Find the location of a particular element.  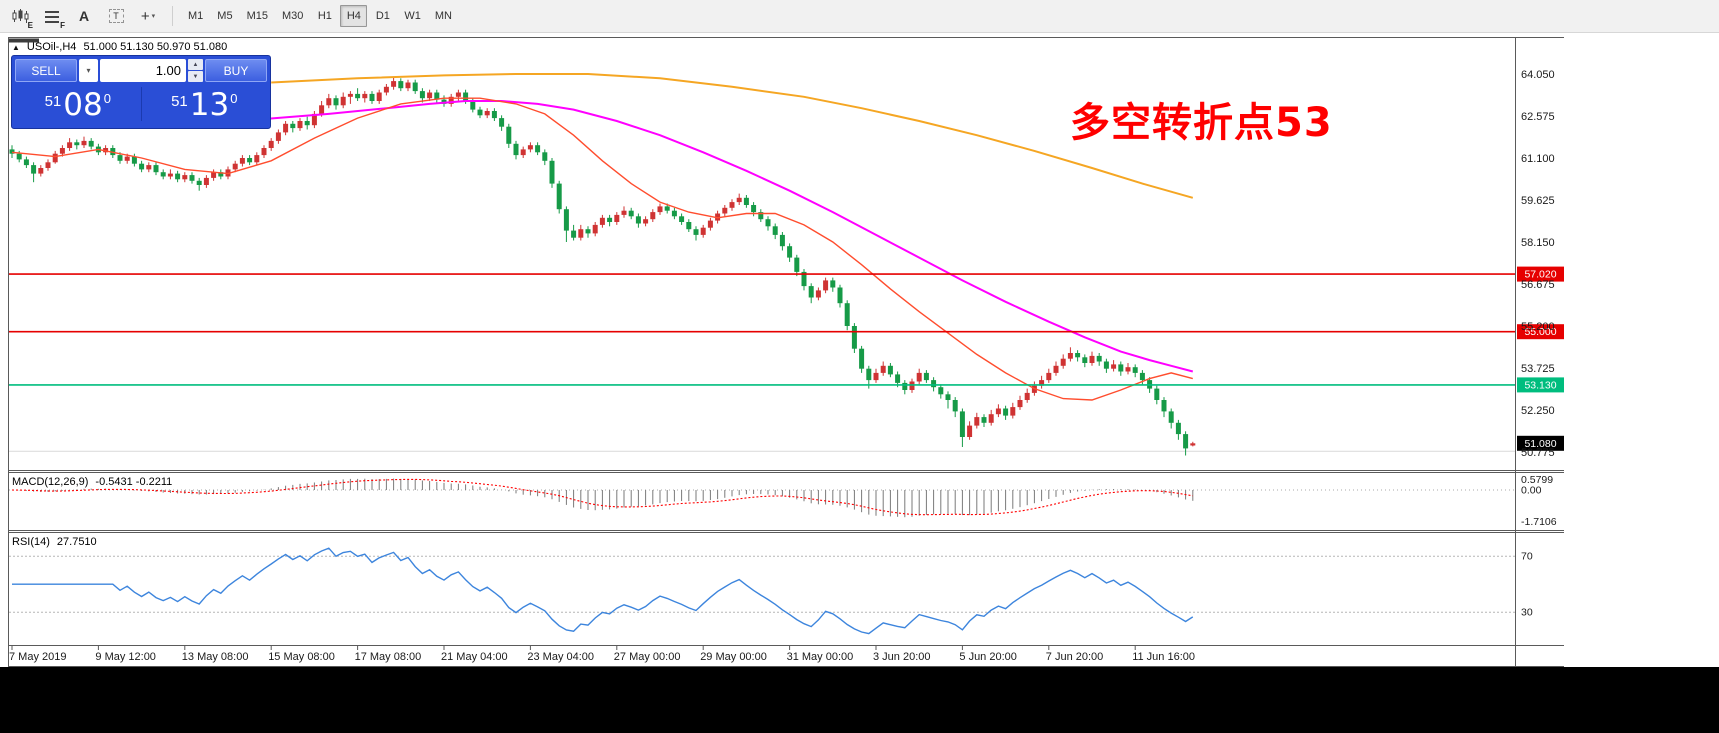

svg-text: 17 May 08:00 is located at coordinates (388, 657).